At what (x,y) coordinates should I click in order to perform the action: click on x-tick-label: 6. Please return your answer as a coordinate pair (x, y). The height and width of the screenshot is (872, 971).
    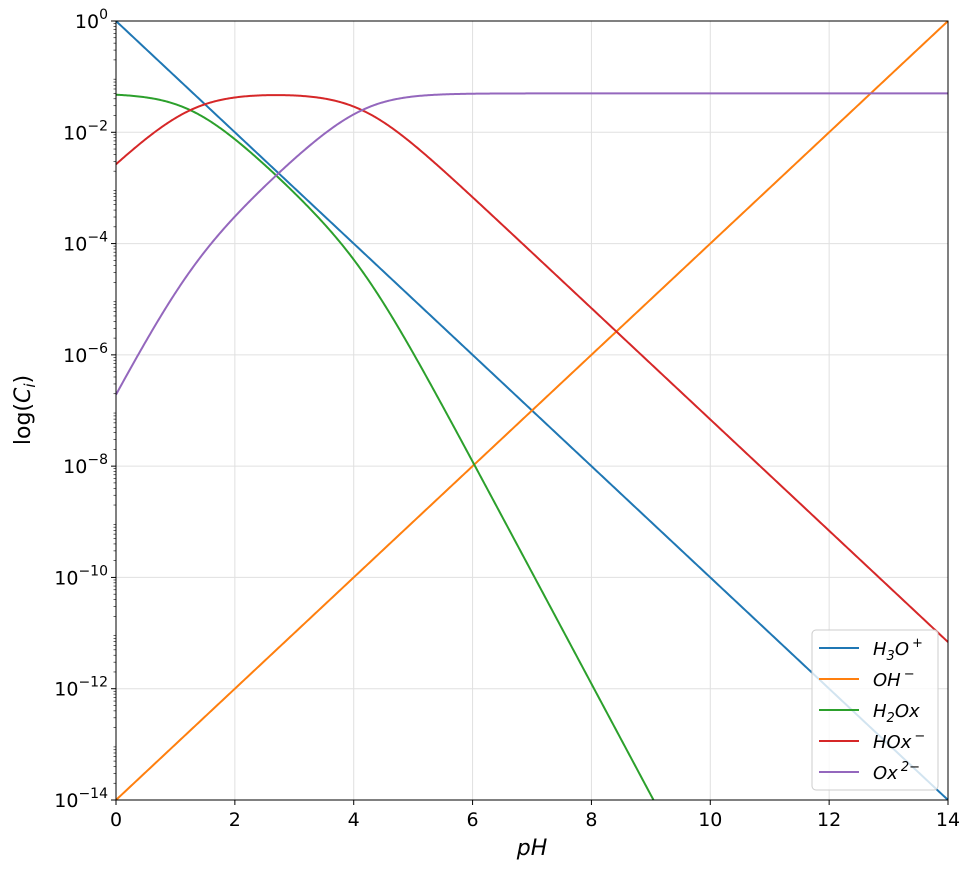
    Looking at the image, I should click on (473, 820).